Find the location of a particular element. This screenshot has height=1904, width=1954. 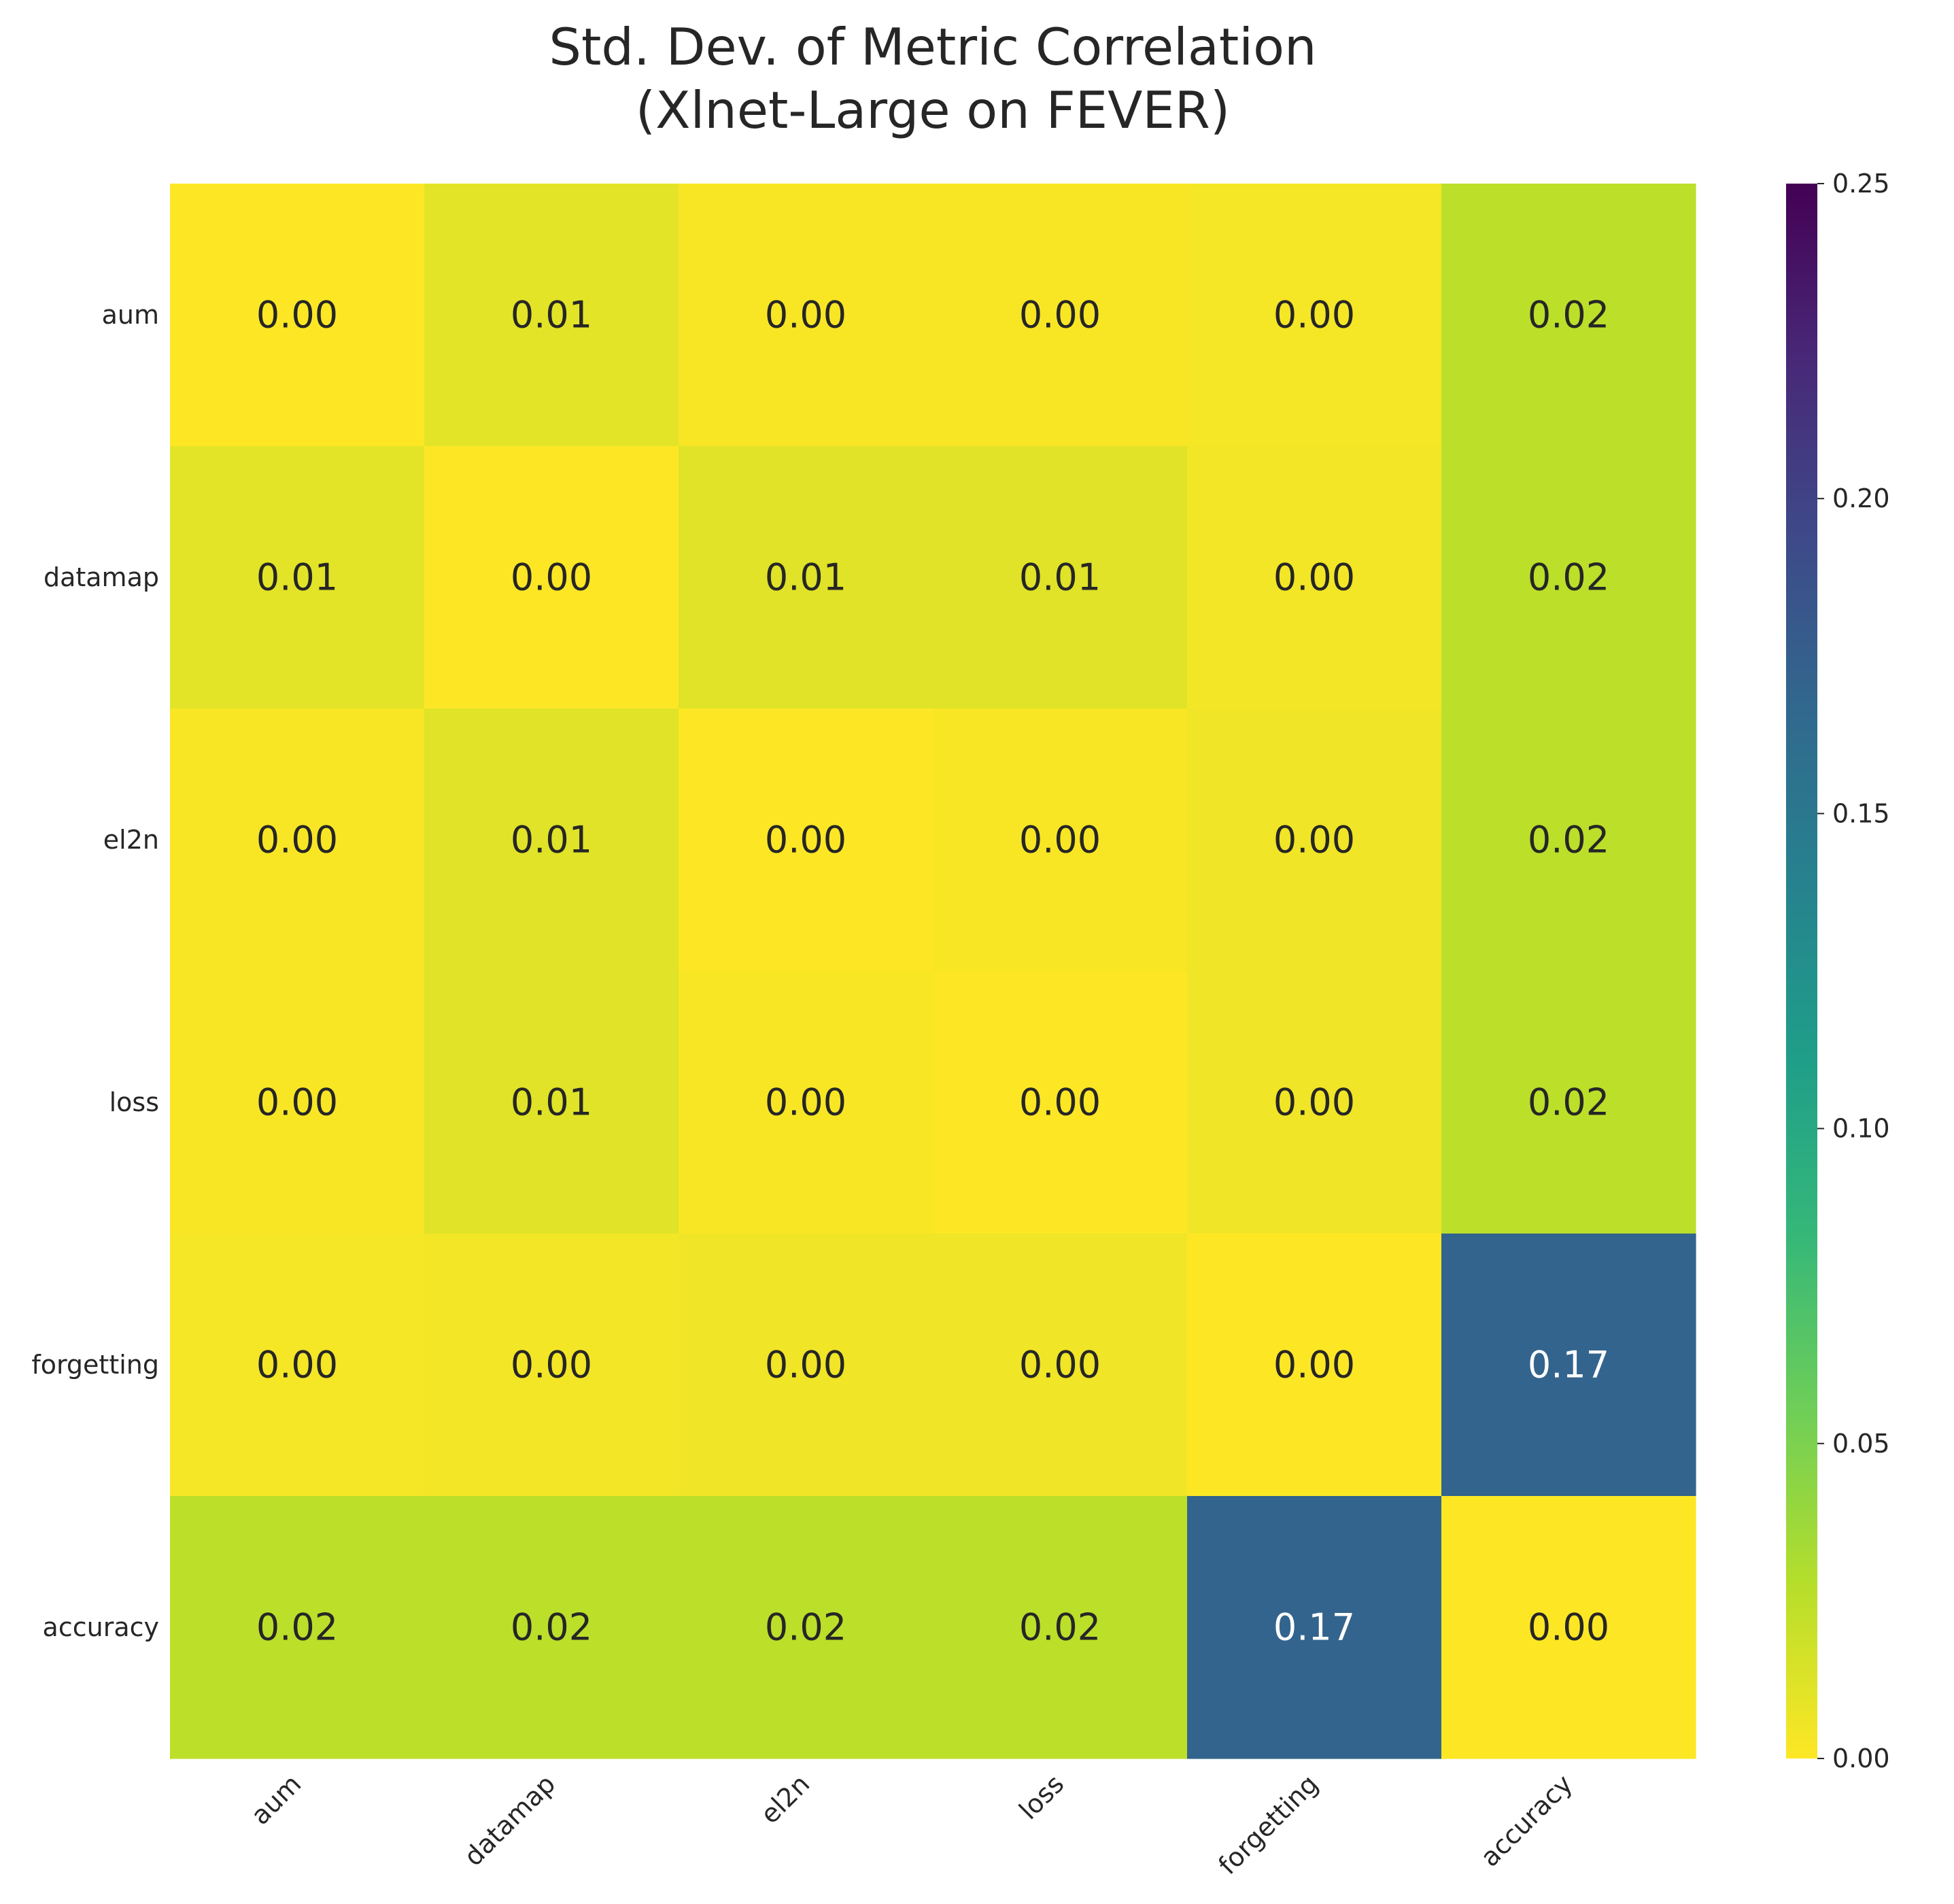

x-tick-label-el2n: el2n is located at coordinates (785, 1799).